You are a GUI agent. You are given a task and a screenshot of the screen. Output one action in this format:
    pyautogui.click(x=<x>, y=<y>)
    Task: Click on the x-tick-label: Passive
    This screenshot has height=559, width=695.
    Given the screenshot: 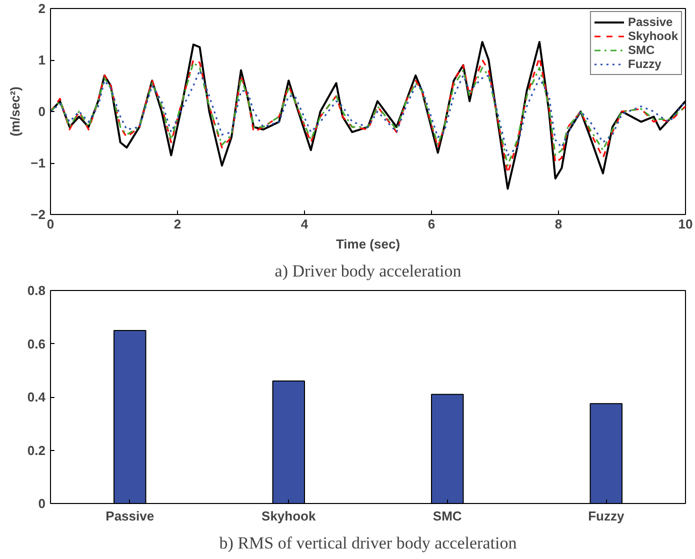 What is the action you would take?
    pyautogui.click(x=130, y=516)
    